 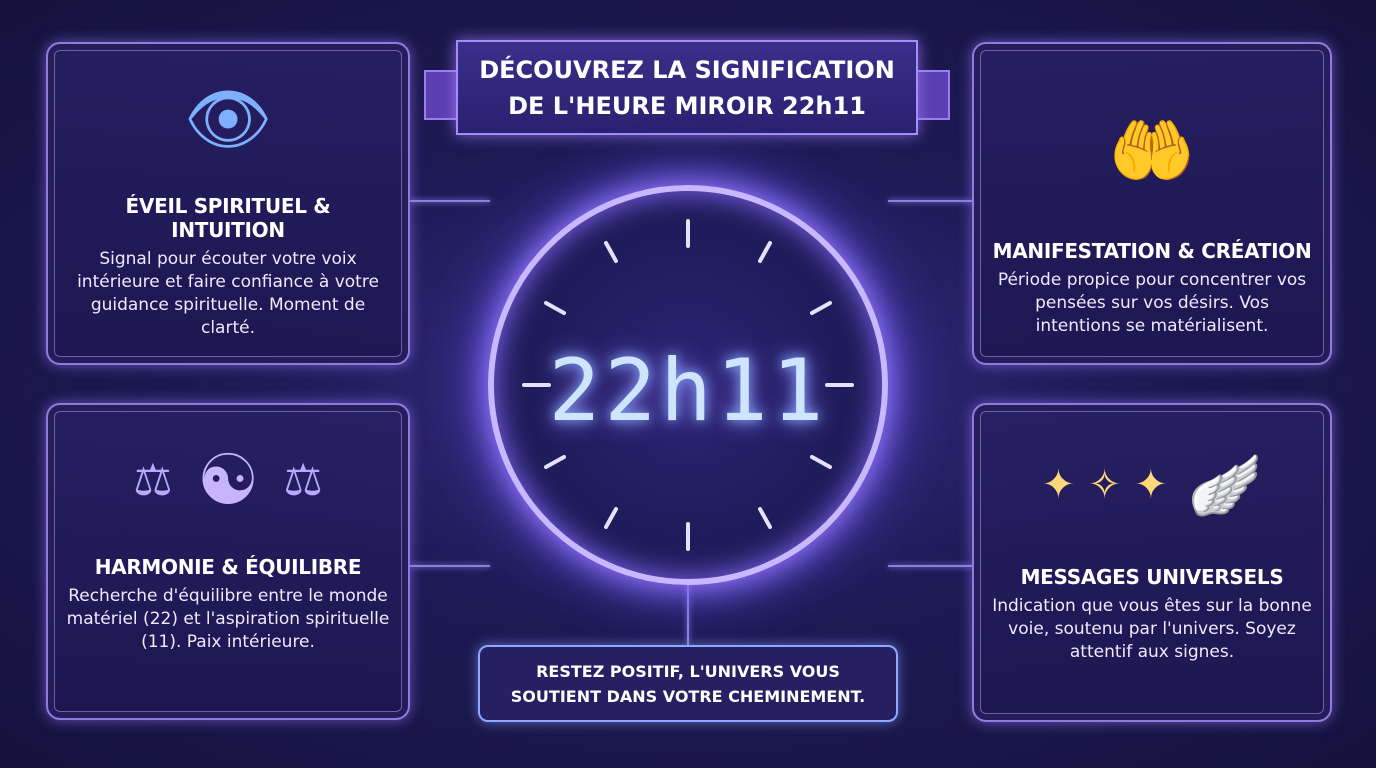 I want to click on card-title: MESSAGES UNIVERSELS, so click(x=1152, y=577).